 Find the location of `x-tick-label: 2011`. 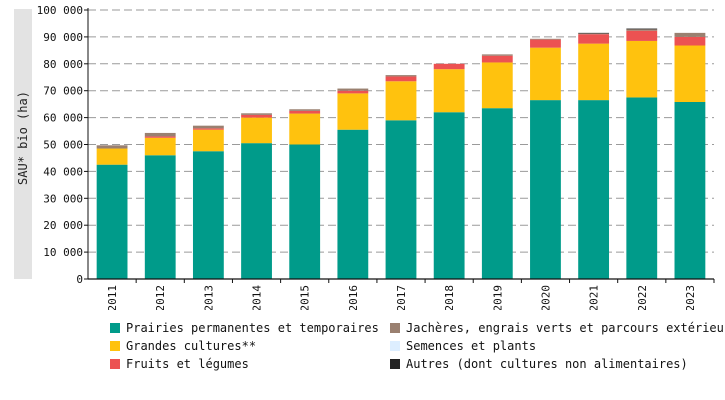

x-tick-label: 2011 is located at coordinates (112, 297).